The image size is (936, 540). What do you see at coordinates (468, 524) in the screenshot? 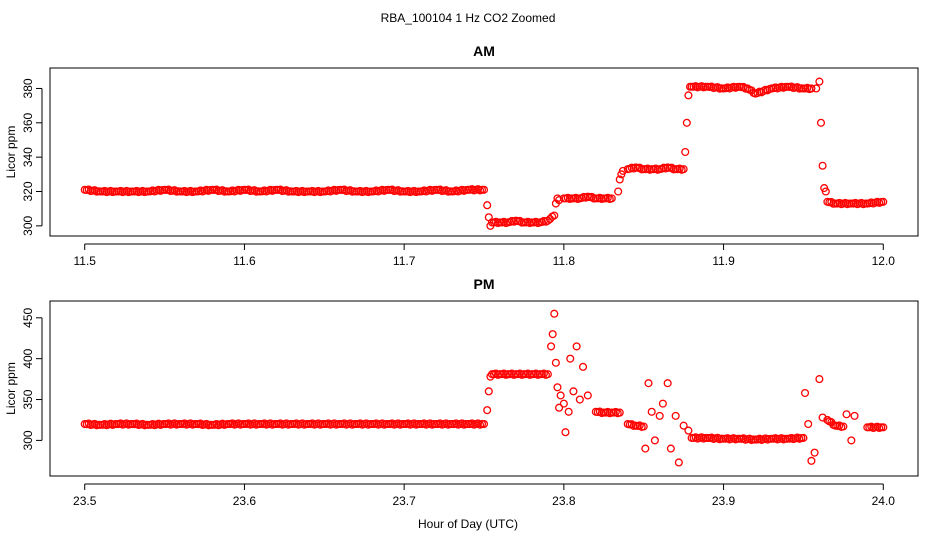
I see `figure-x-axis-label: Hour of Day (UTC)` at bounding box center [468, 524].